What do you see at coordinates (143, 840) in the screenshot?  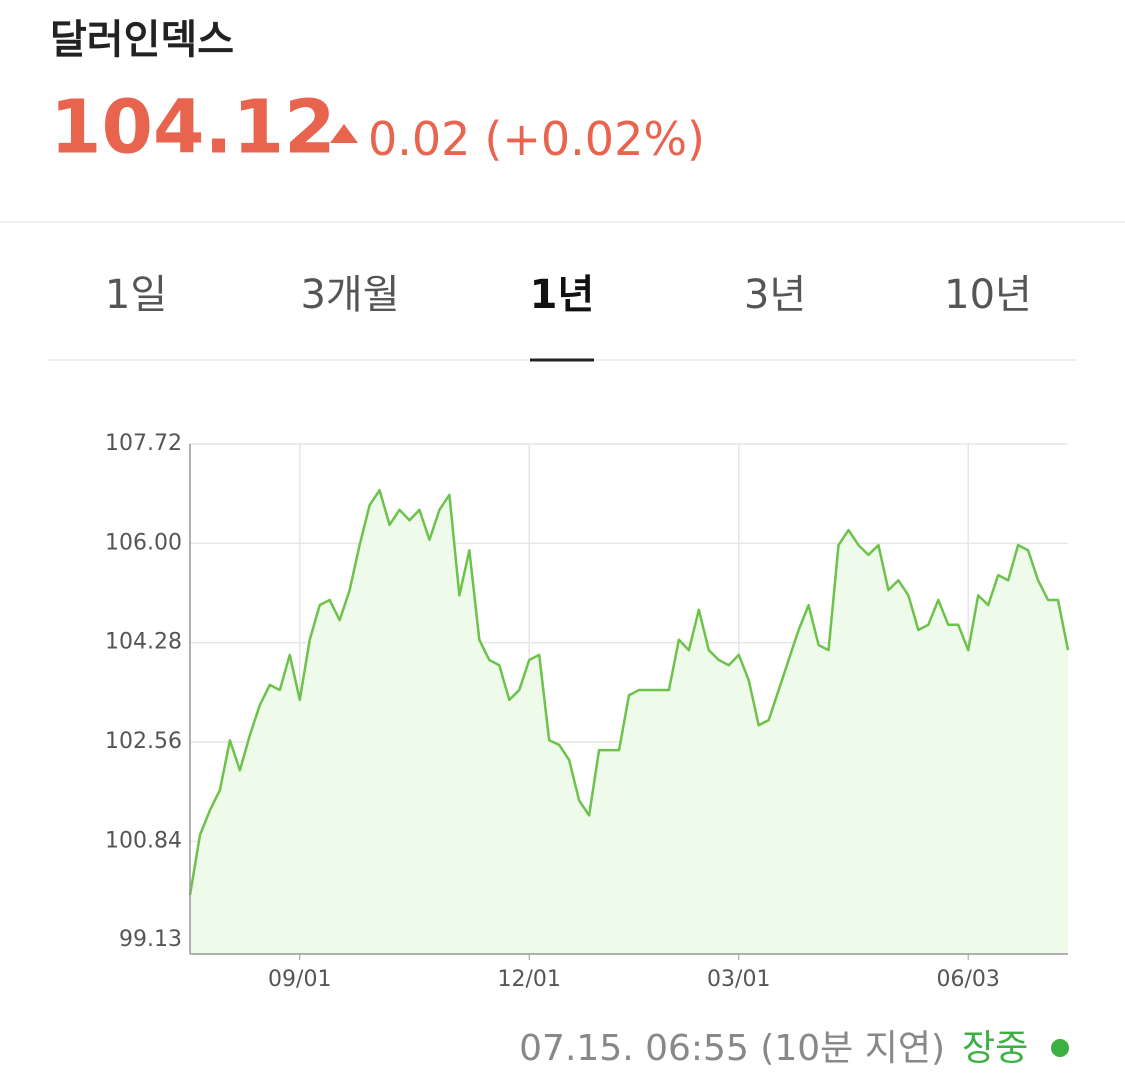 I see `y-tick-label: 100.84` at bounding box center [143, 840].